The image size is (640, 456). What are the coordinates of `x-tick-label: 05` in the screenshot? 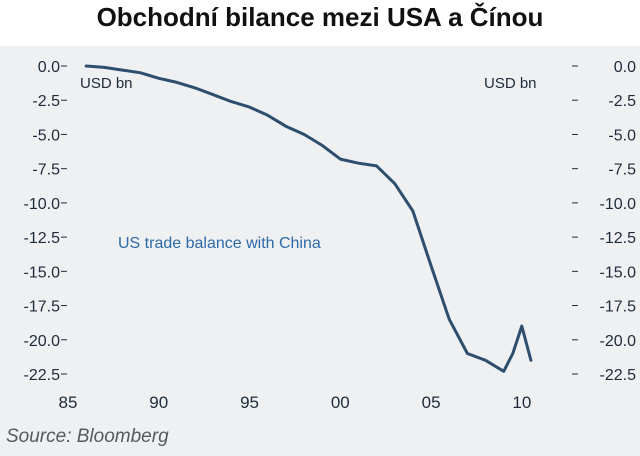 It's located at (431, 402).